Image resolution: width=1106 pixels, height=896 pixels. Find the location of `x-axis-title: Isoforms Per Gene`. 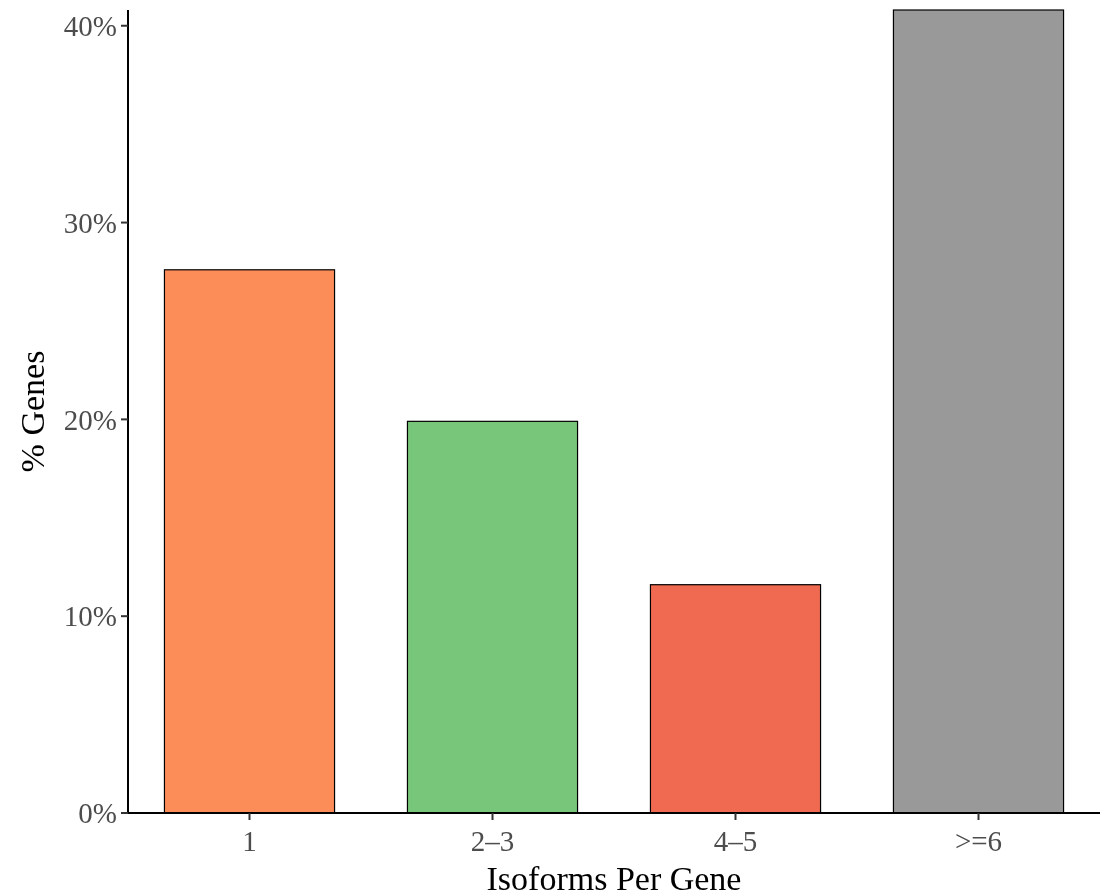

x-axis-title: Isoforms Per Gene is located at coordinates (614, 878).